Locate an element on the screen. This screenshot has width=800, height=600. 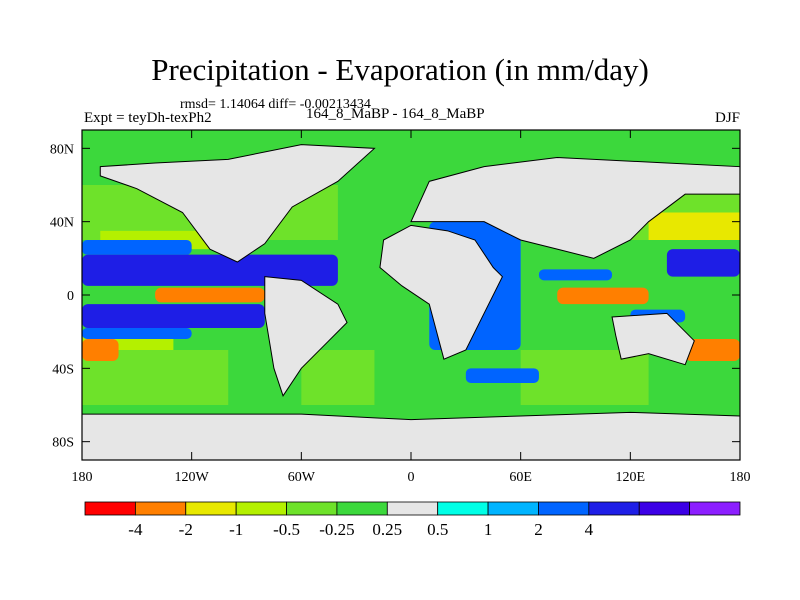
field-subtropic-dry-pacific is located at coordinates (210, 295).